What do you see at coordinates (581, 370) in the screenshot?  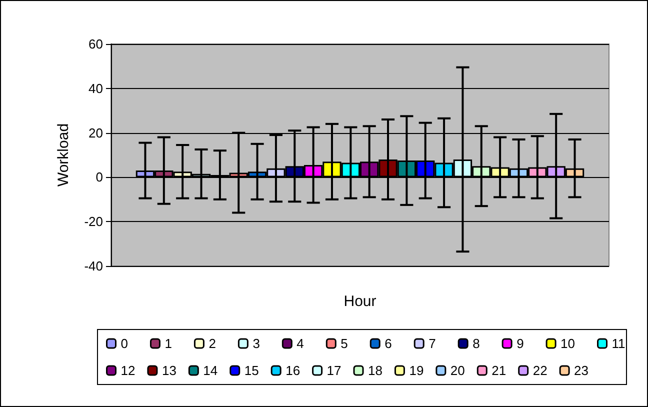 I see `legend-label: 23` at bounding box center [581, 370].